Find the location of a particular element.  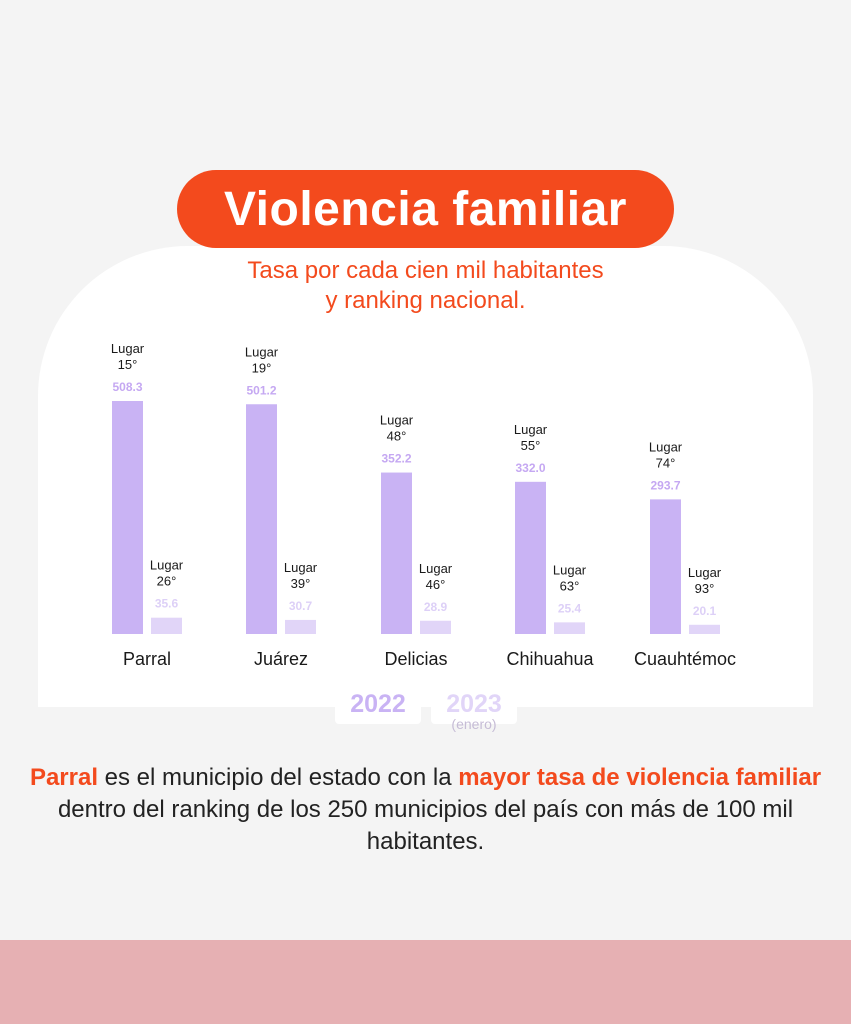

footer-text-1: es el municipio del estado con la is located at coordinates (278, 777).